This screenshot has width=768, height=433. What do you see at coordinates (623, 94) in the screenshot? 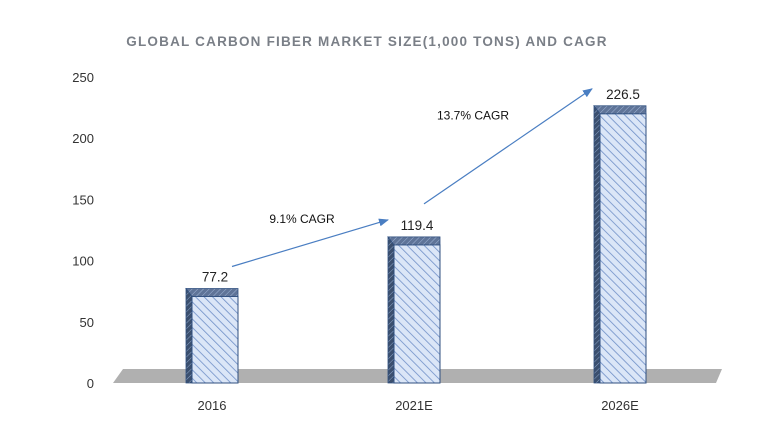
I see `data-label: 226.5` at bounding box center [623, 94].